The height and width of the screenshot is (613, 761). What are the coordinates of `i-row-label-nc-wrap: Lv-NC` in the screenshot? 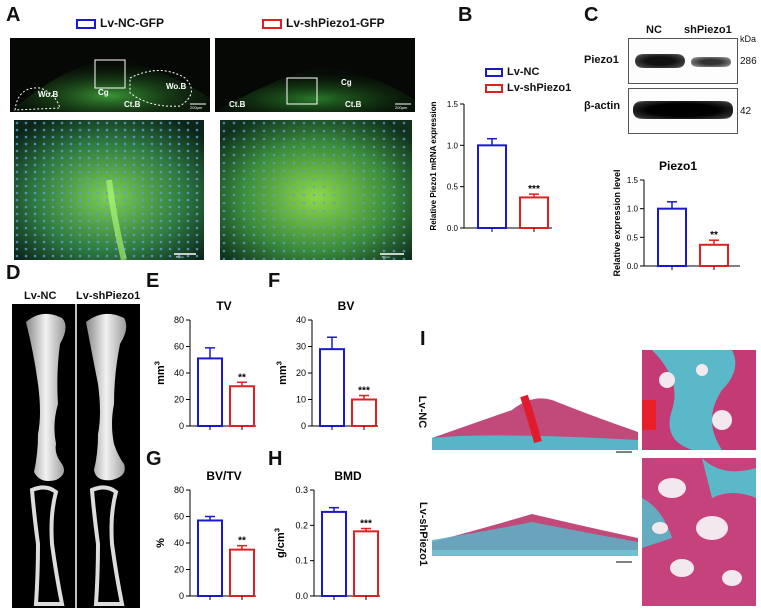 It's located at (422, 414).